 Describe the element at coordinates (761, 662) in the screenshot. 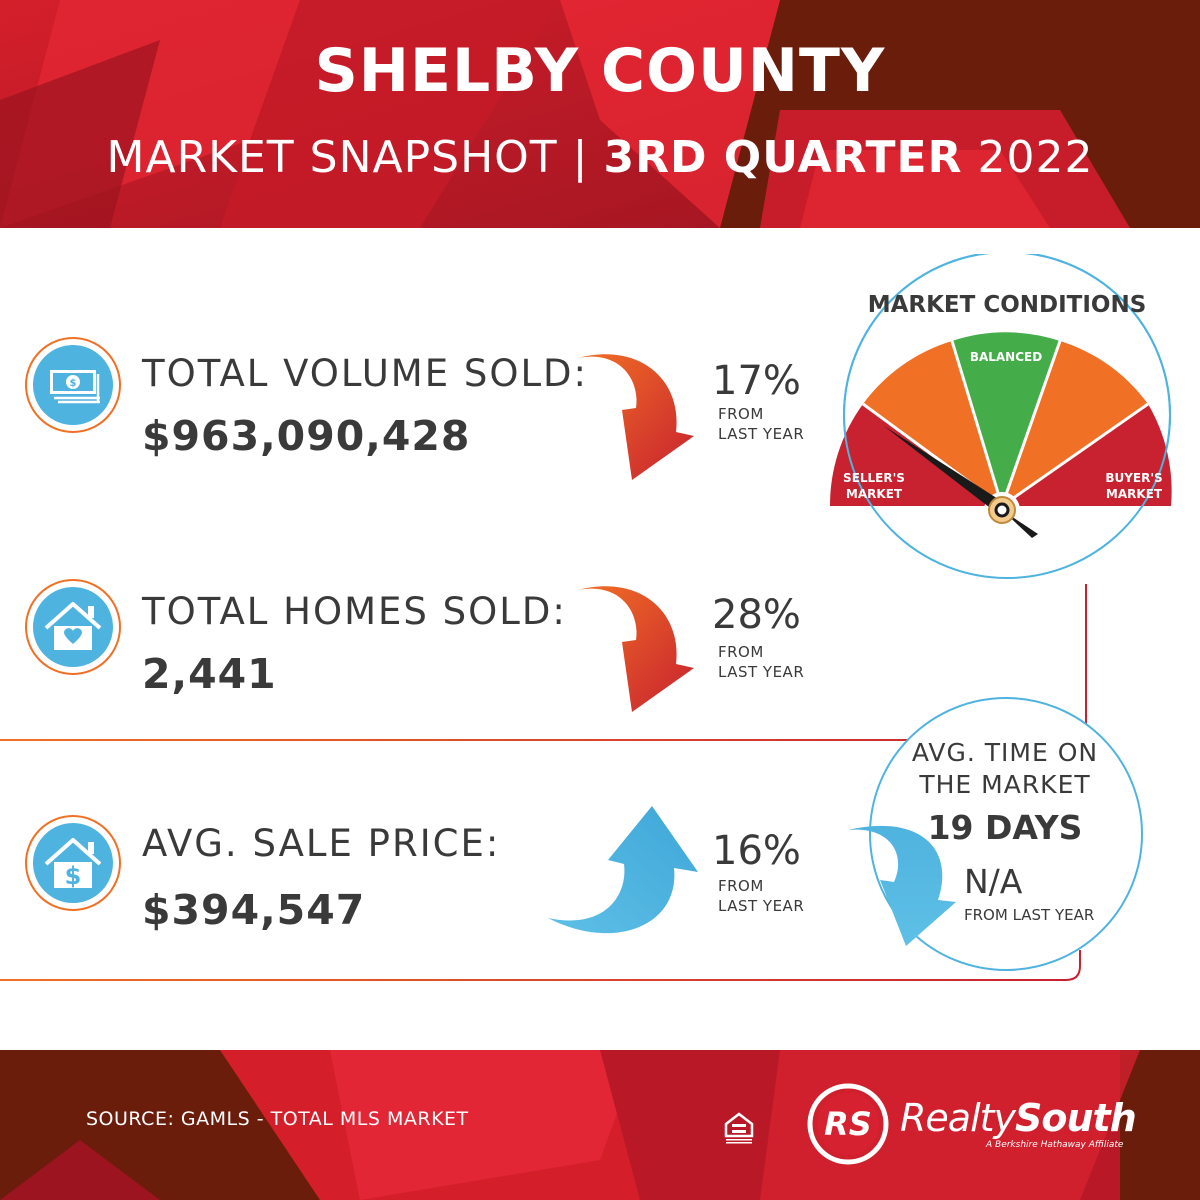

I see `stat-note-homes: FROM LAST YEAR` at that location.